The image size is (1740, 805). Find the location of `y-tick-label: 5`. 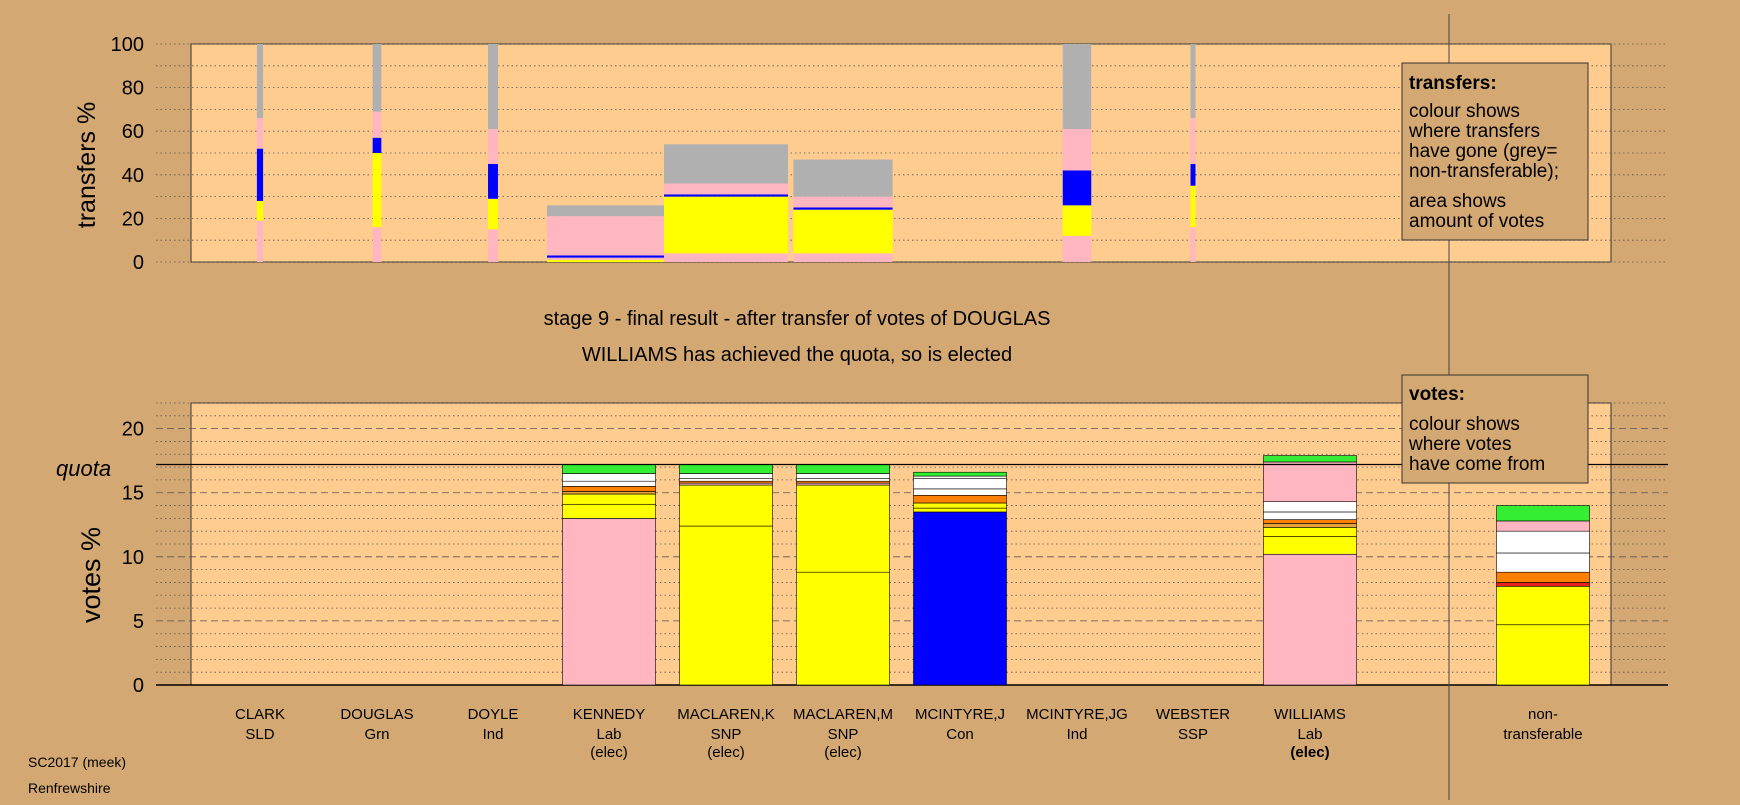

y-tick-label: 5 is located at coordinates (138, 622).